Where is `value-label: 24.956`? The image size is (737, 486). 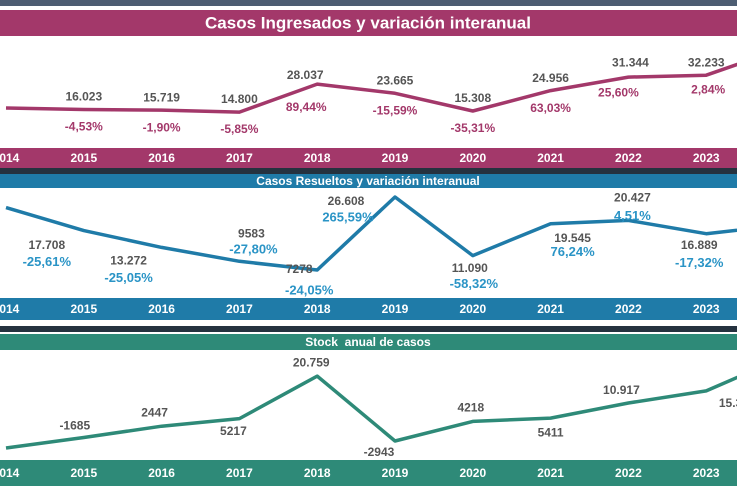
value-label: 24.956 is located at coordinates (550, 78).